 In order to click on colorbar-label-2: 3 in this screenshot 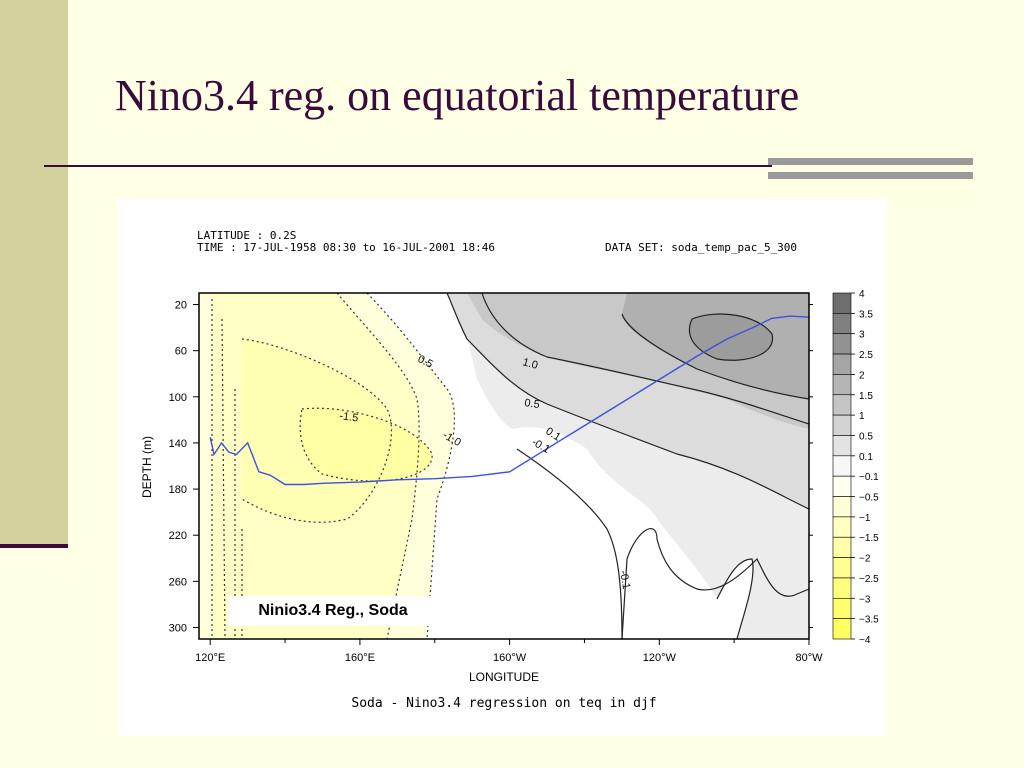, I will do `click(862, 335)`.